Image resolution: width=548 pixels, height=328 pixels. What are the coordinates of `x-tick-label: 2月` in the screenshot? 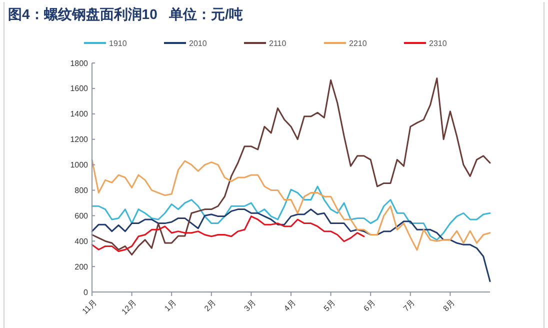 It's located at (210, 306).